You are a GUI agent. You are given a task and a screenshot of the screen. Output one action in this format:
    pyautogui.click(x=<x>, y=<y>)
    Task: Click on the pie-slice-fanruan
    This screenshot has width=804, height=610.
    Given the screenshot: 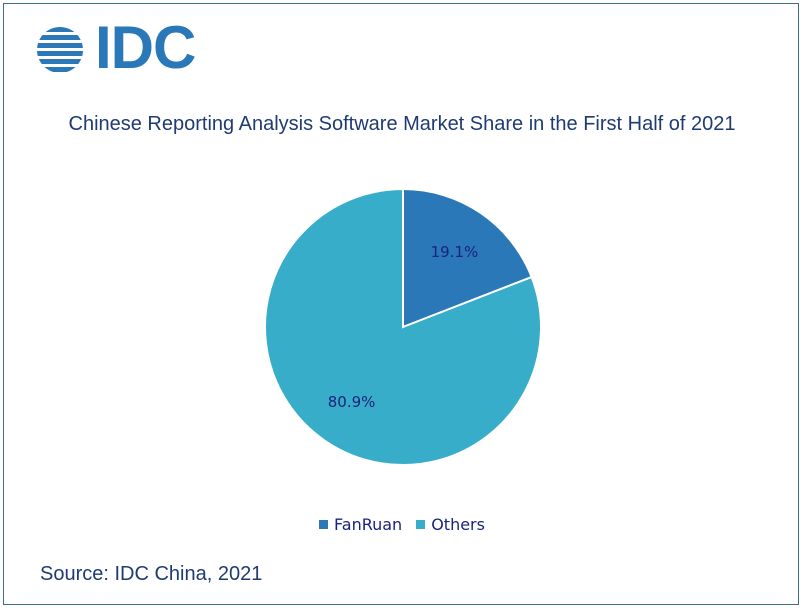 What is the action you would take?
    pyautogui.click(x=467, y=258)
    